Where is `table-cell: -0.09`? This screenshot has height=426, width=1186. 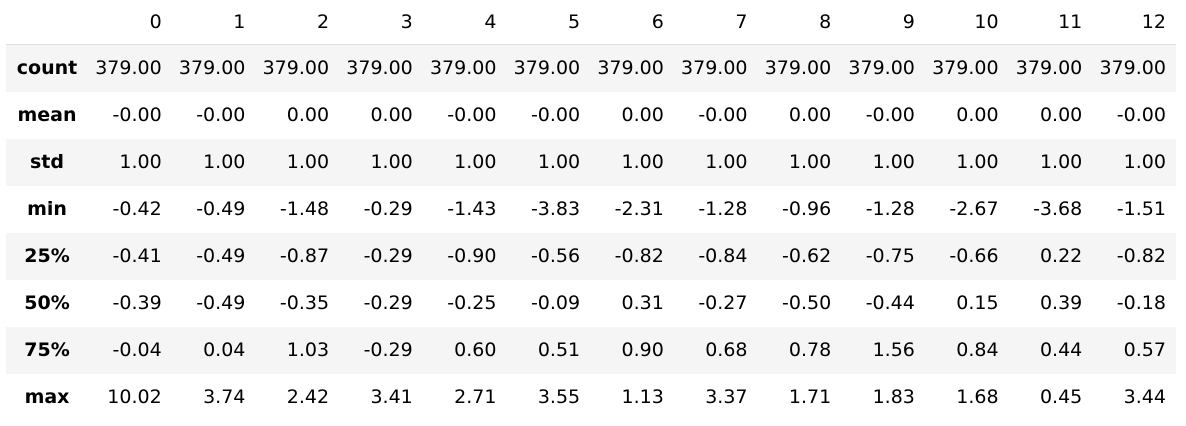
table-cell: -0.09 is located at coordinates (555, 303).